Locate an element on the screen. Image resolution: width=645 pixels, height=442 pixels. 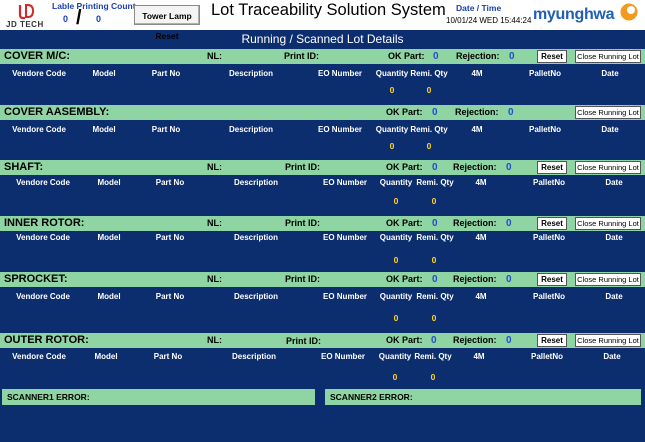
section-title: SHAFT: is located at coordinates (24, 167).